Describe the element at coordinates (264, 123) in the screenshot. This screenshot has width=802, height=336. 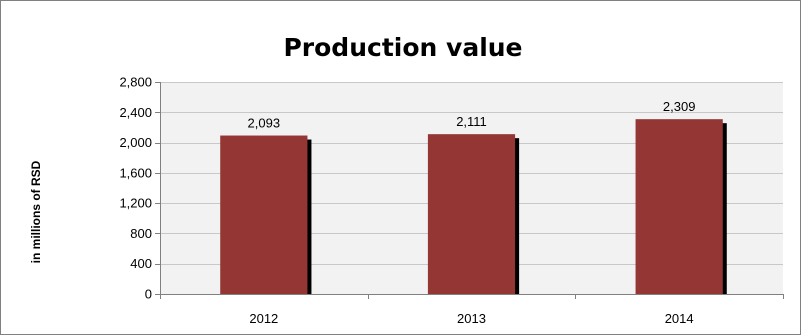
I see `data-label: 2,093` at that location.